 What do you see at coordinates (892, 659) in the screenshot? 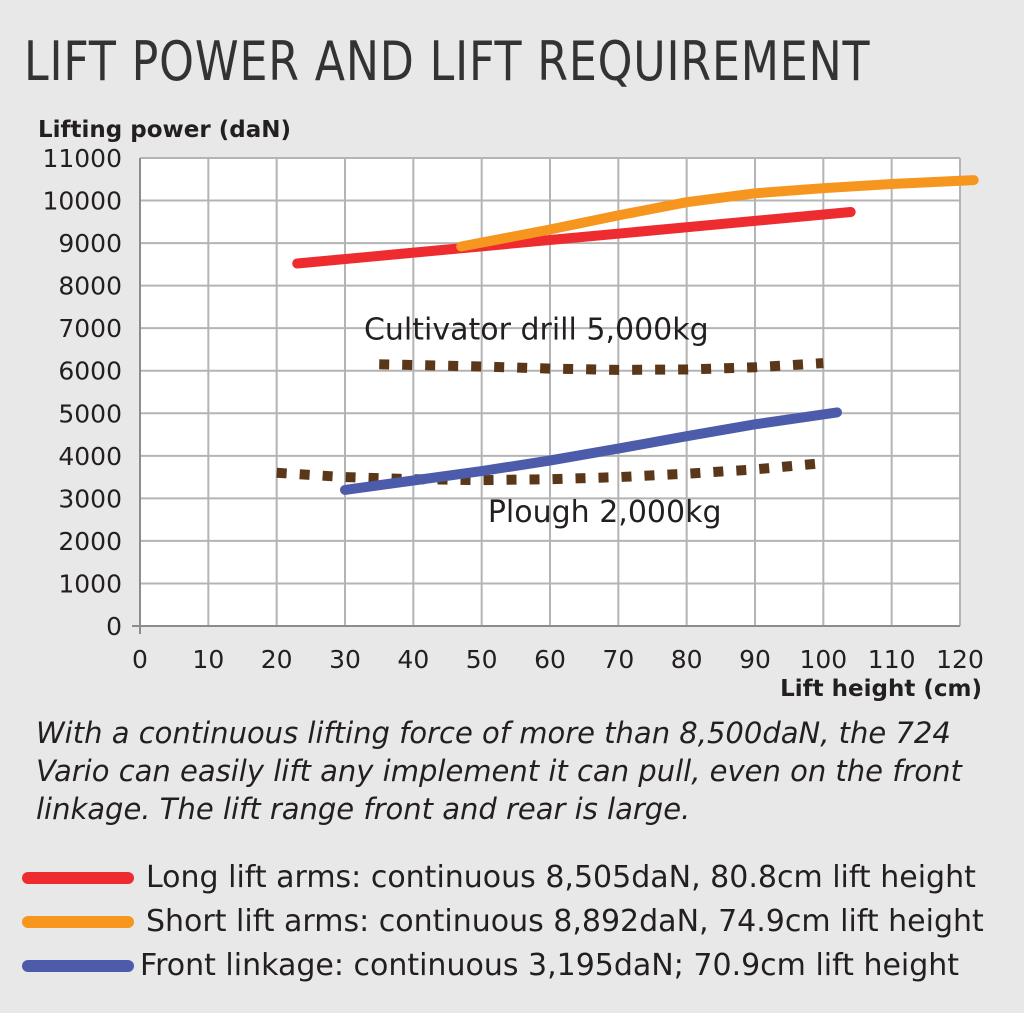
I see `x-tick-label: 110` at bounding box center [892, 659].